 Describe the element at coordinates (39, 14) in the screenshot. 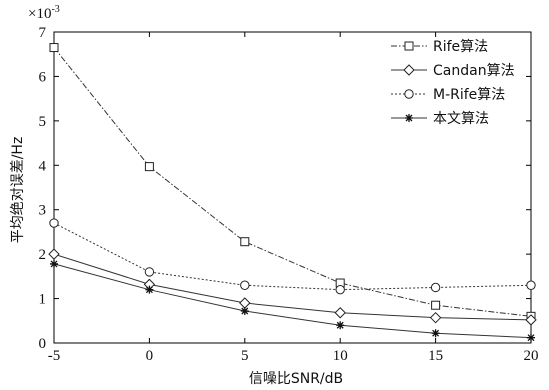

I see `y-exponent-base: ×10` at that location.